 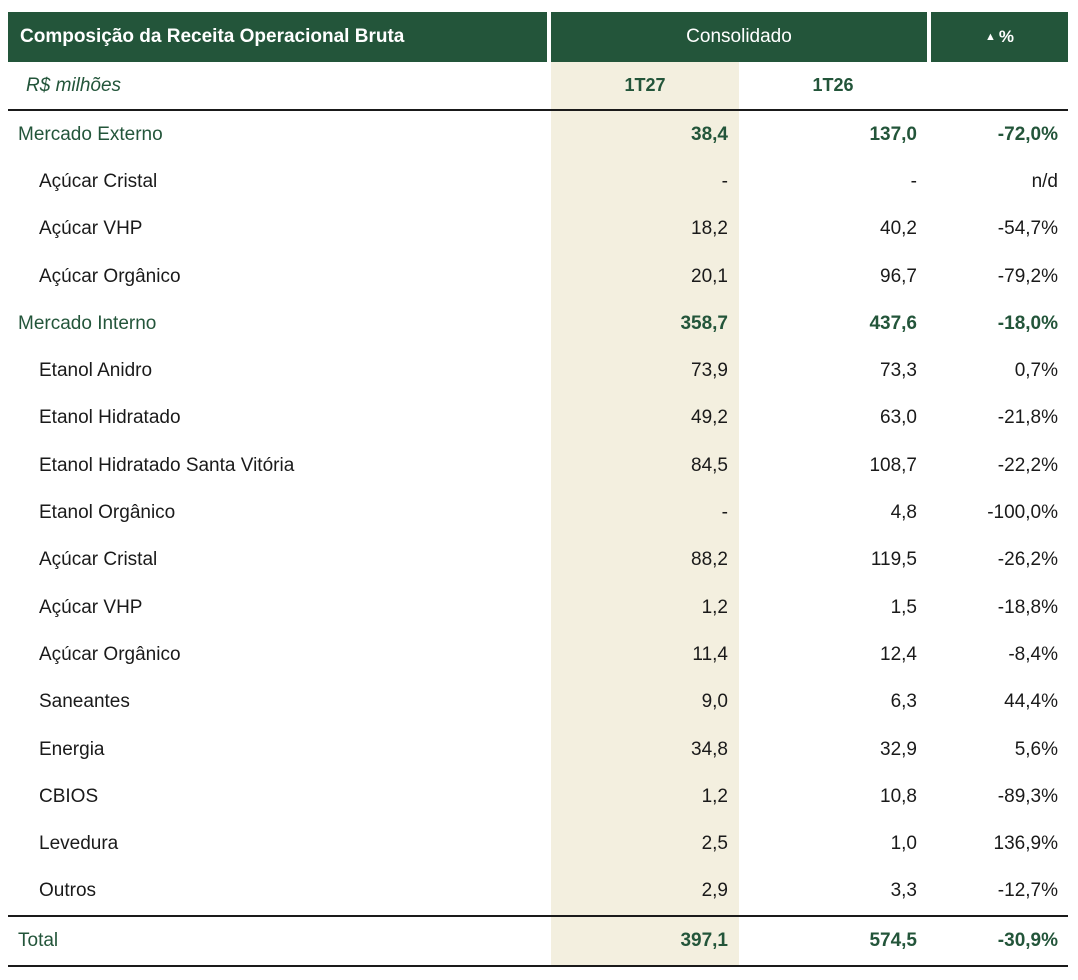 What do you see at coordinates (833, 85) in the screenshot?
I see `period-1t26-header: 1T26` at bounding box center [833, 85].